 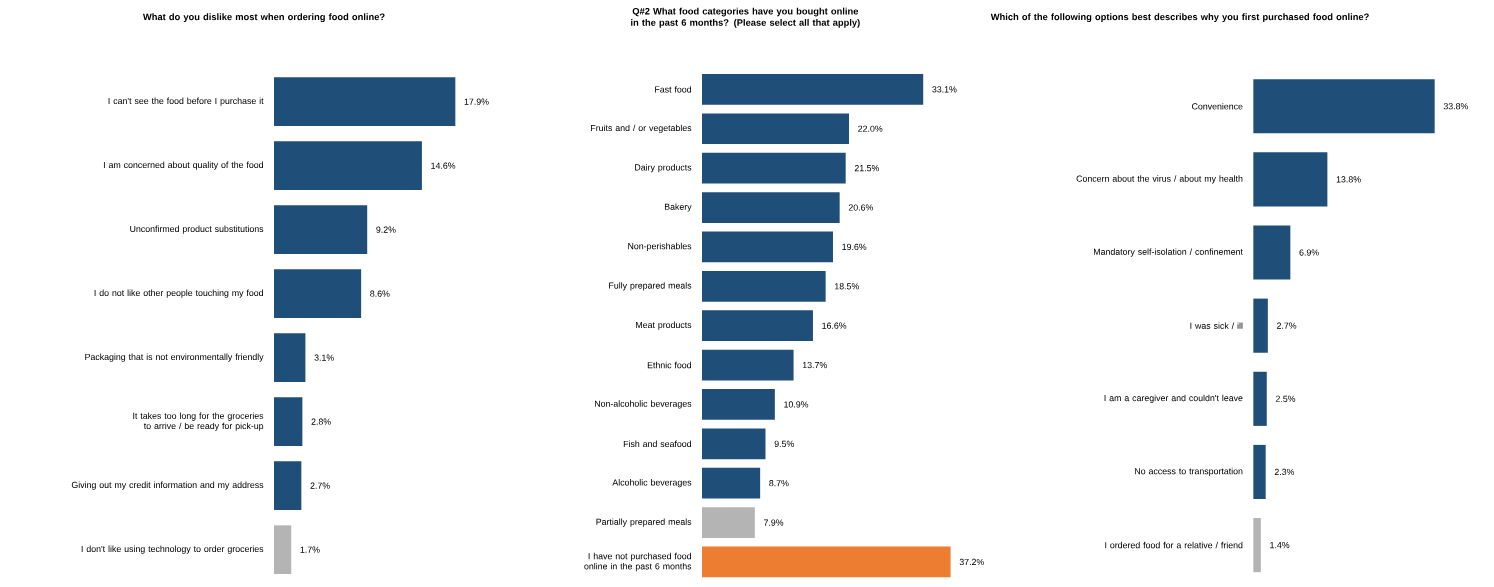 What do you see at coordinates (198, 421) in the screenshot?
I see `y-tick-label: It takes too long for the groceries to arrive / be ready for pick-up` at bounding box center [198, 421].